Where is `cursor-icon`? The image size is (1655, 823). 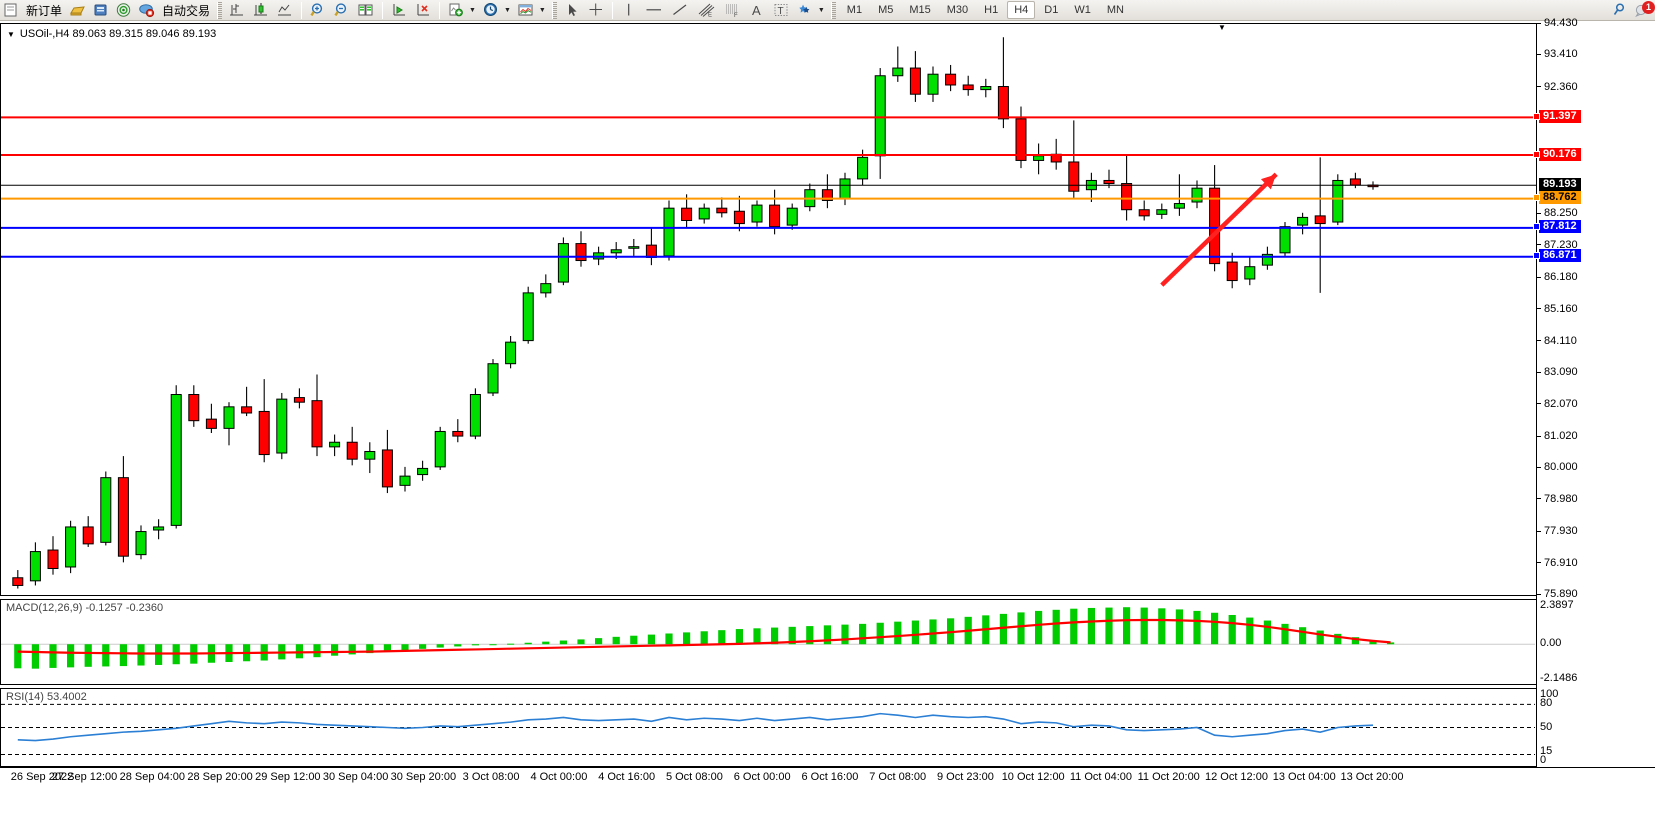 cursor-icon is located at coordinates (572, 10).